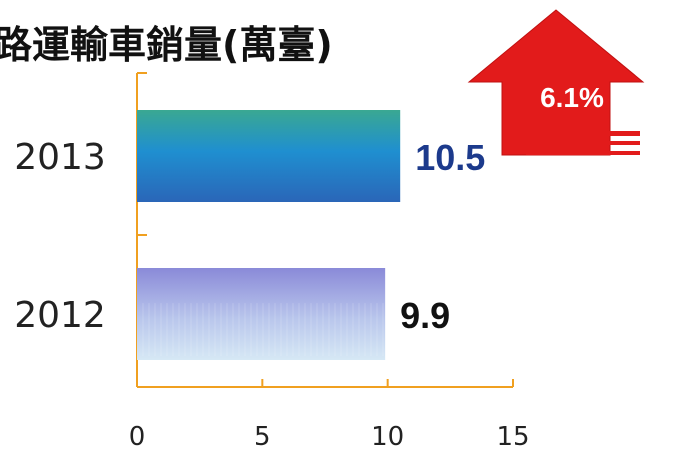  What do you see at coordinates (425, 315) in the screenshot?
I see `data-label: 9.9` at bounding box center [425, 315].